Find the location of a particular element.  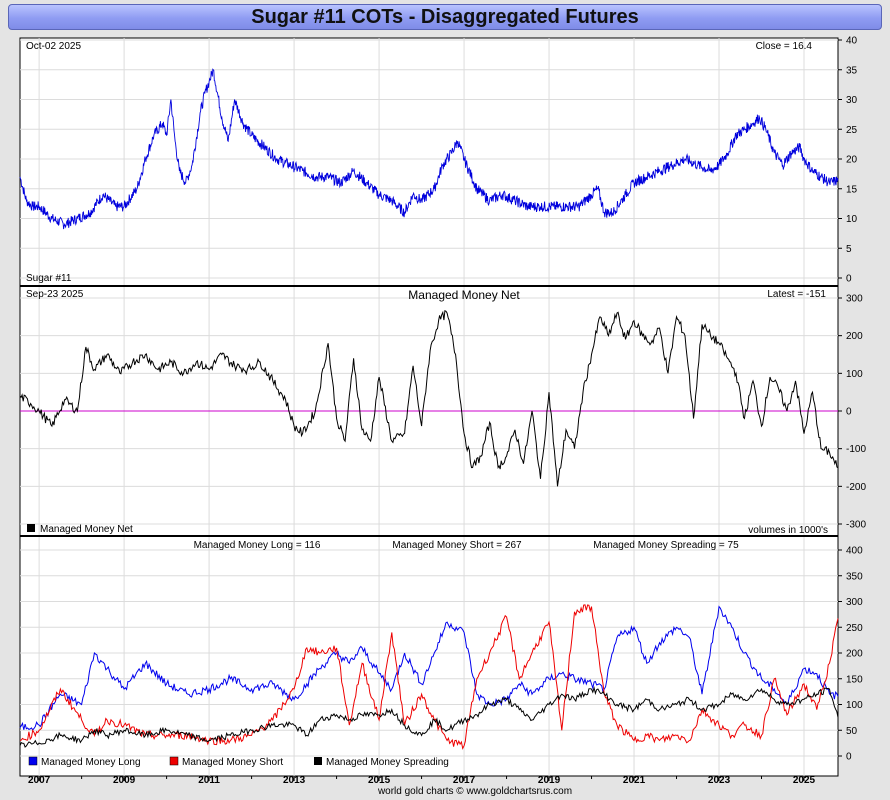

x-tick-label: 2013 is located at coordinates (294, 780).